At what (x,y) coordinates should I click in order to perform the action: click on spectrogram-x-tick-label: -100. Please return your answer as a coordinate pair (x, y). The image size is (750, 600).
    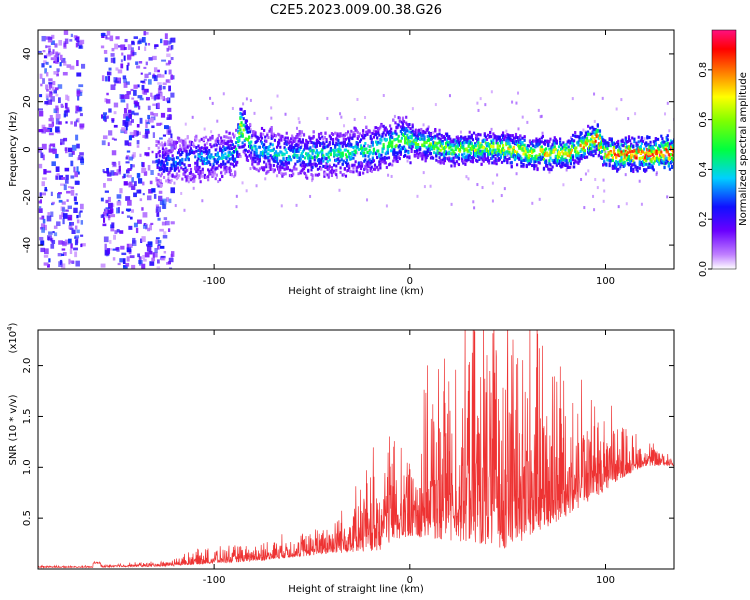
    Looking at the image, I should click on (214, 281).